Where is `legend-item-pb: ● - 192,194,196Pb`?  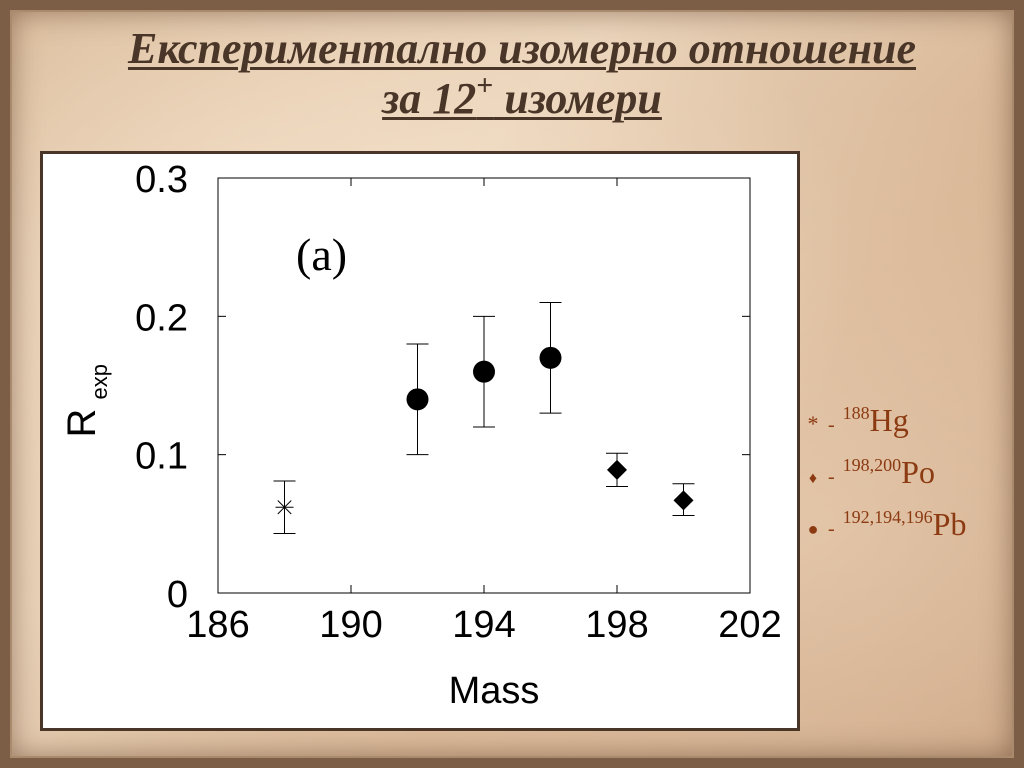 legend-item-pb: ● - 192,194,196Pb is located at coordinates (884, 524).